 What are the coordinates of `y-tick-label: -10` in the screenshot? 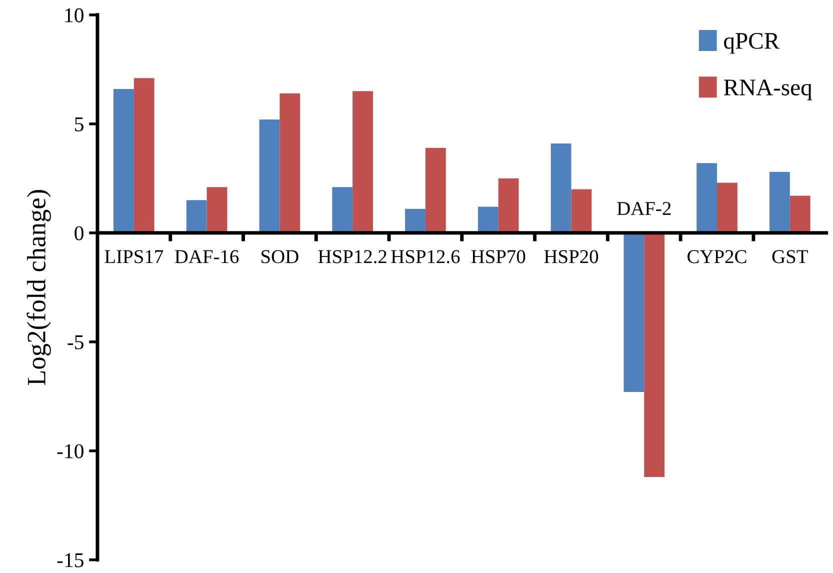 It's located at (70, 451).